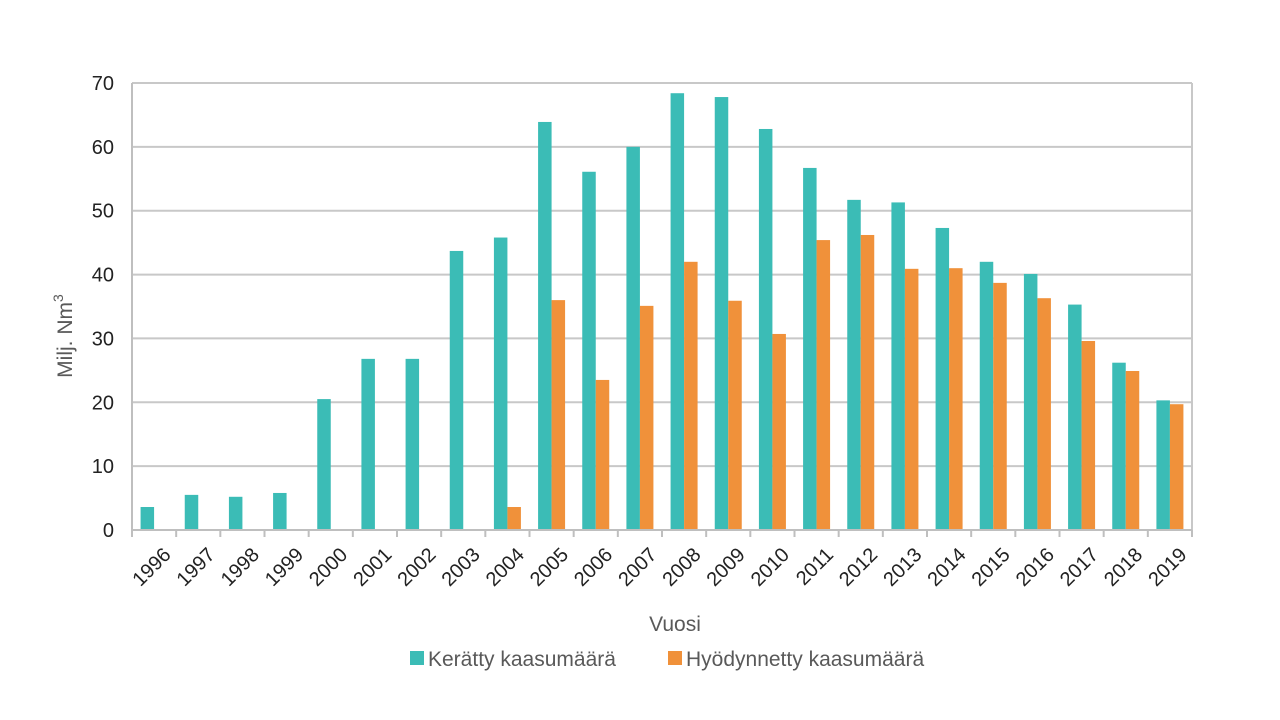 The width and height of the screenshot is (1280, 720). What do you see at coordinates (324, 464) in the screenshot?
I see `bar-keratty-2000` at bounding box center [324, 464].